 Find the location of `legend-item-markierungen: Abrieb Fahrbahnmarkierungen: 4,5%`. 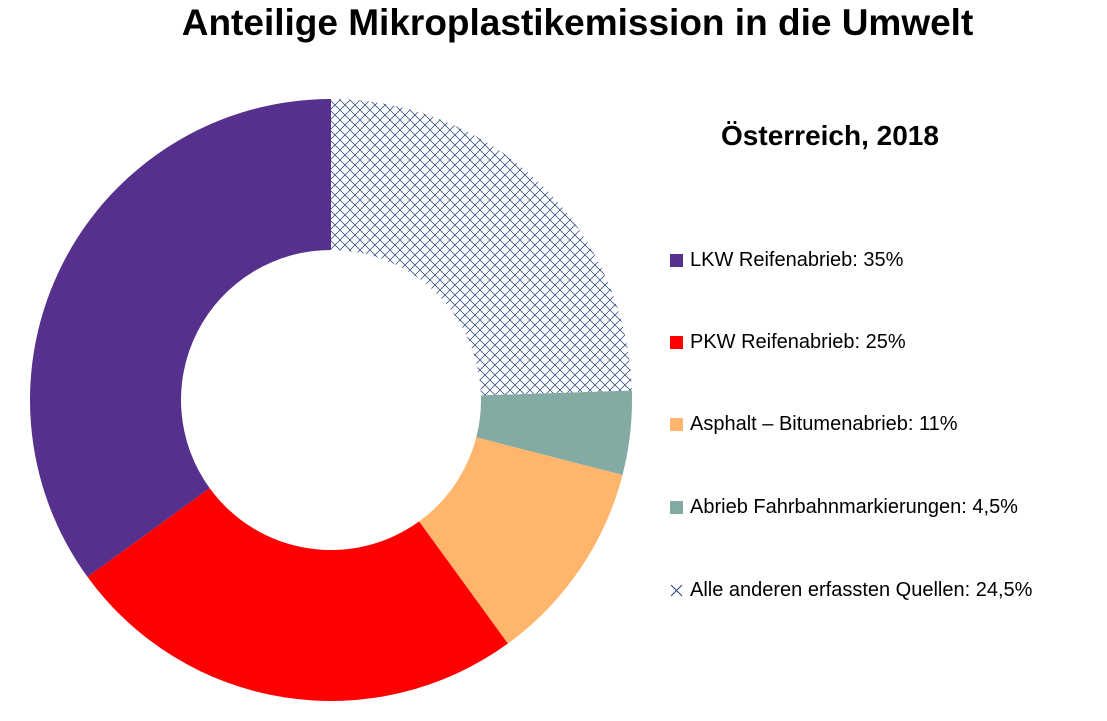

legend-item-markierungen: Abrieb Fahrbahnmarkierungen: 4,5% is located at coordinates (844, 507).